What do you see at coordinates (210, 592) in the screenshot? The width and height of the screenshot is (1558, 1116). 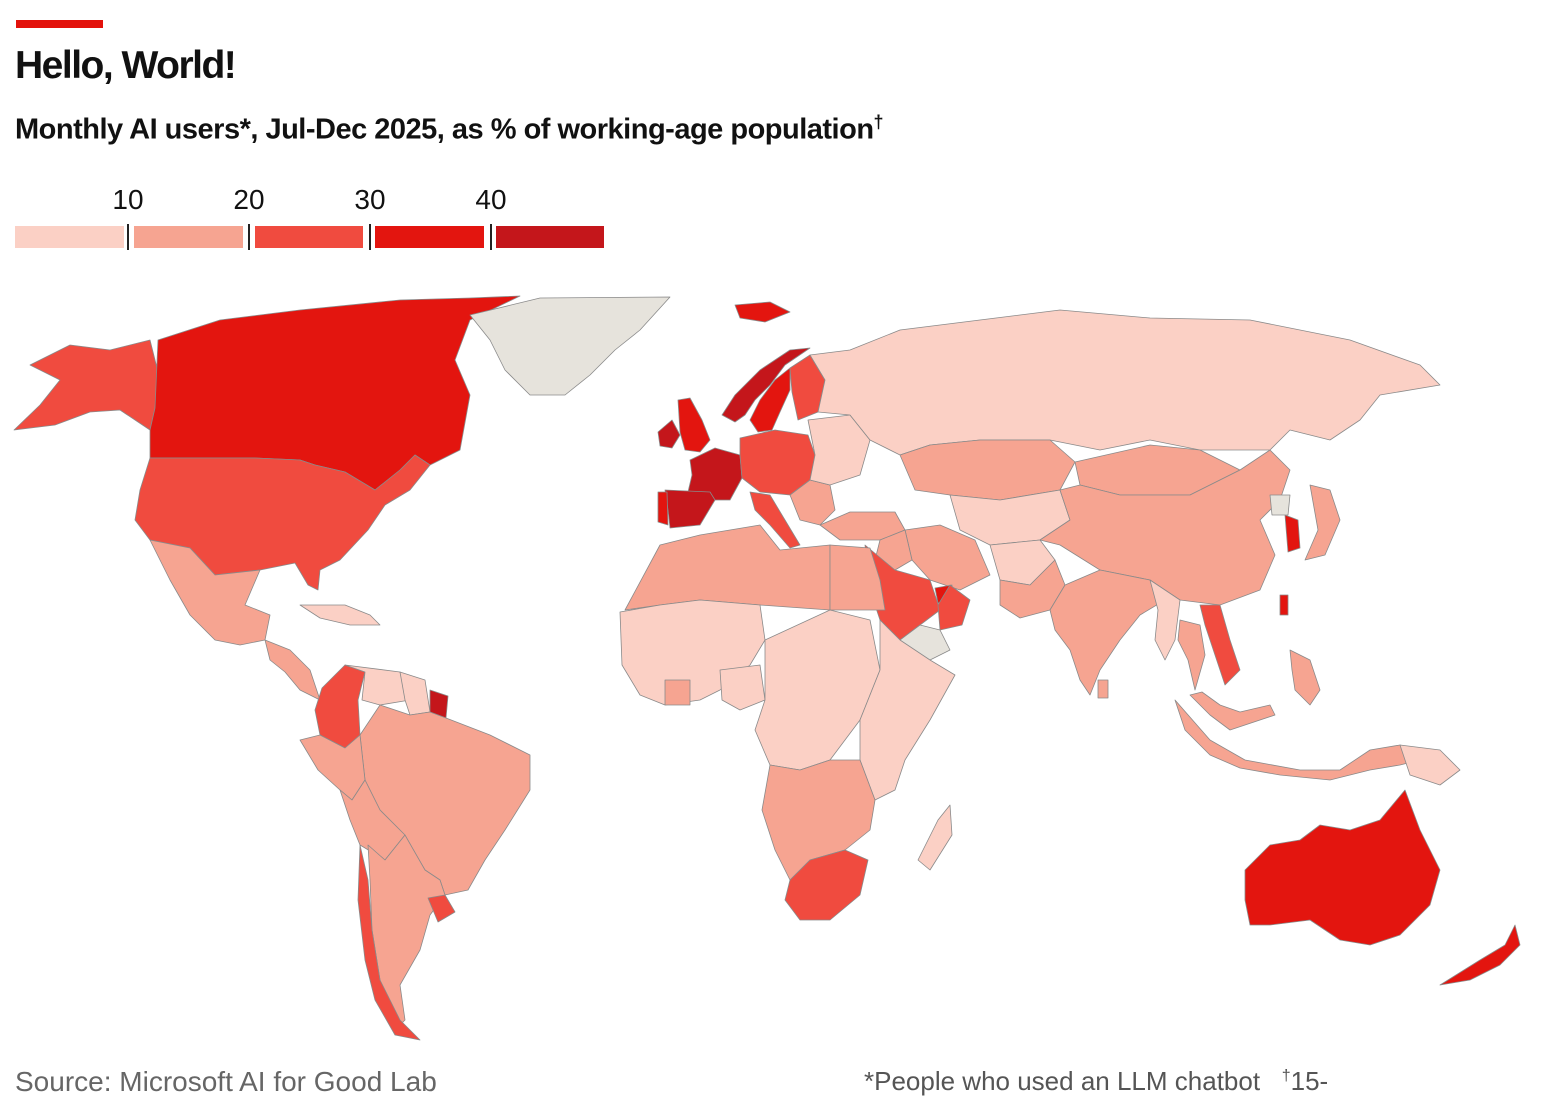 I see `region-mexico` at bounding box center [210, 592].